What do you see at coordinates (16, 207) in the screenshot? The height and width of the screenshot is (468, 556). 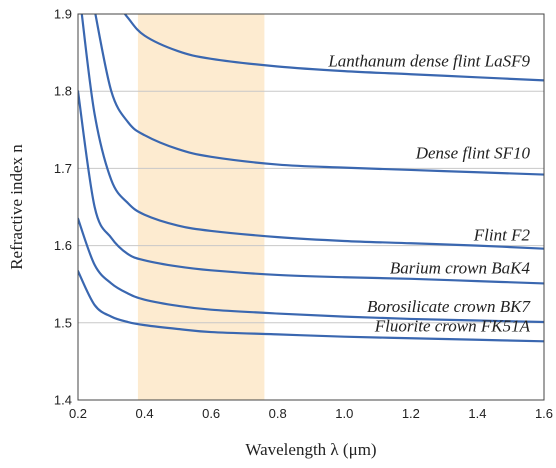 I see `y-axis-label: Refractive index n` at bounding box center [16, 207].